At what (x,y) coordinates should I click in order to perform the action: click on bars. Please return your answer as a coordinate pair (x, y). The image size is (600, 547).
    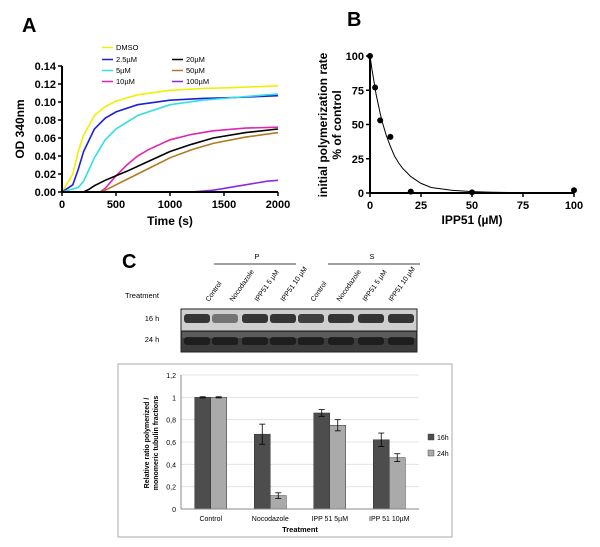
    Looking at the image, I should click on (300, 453).